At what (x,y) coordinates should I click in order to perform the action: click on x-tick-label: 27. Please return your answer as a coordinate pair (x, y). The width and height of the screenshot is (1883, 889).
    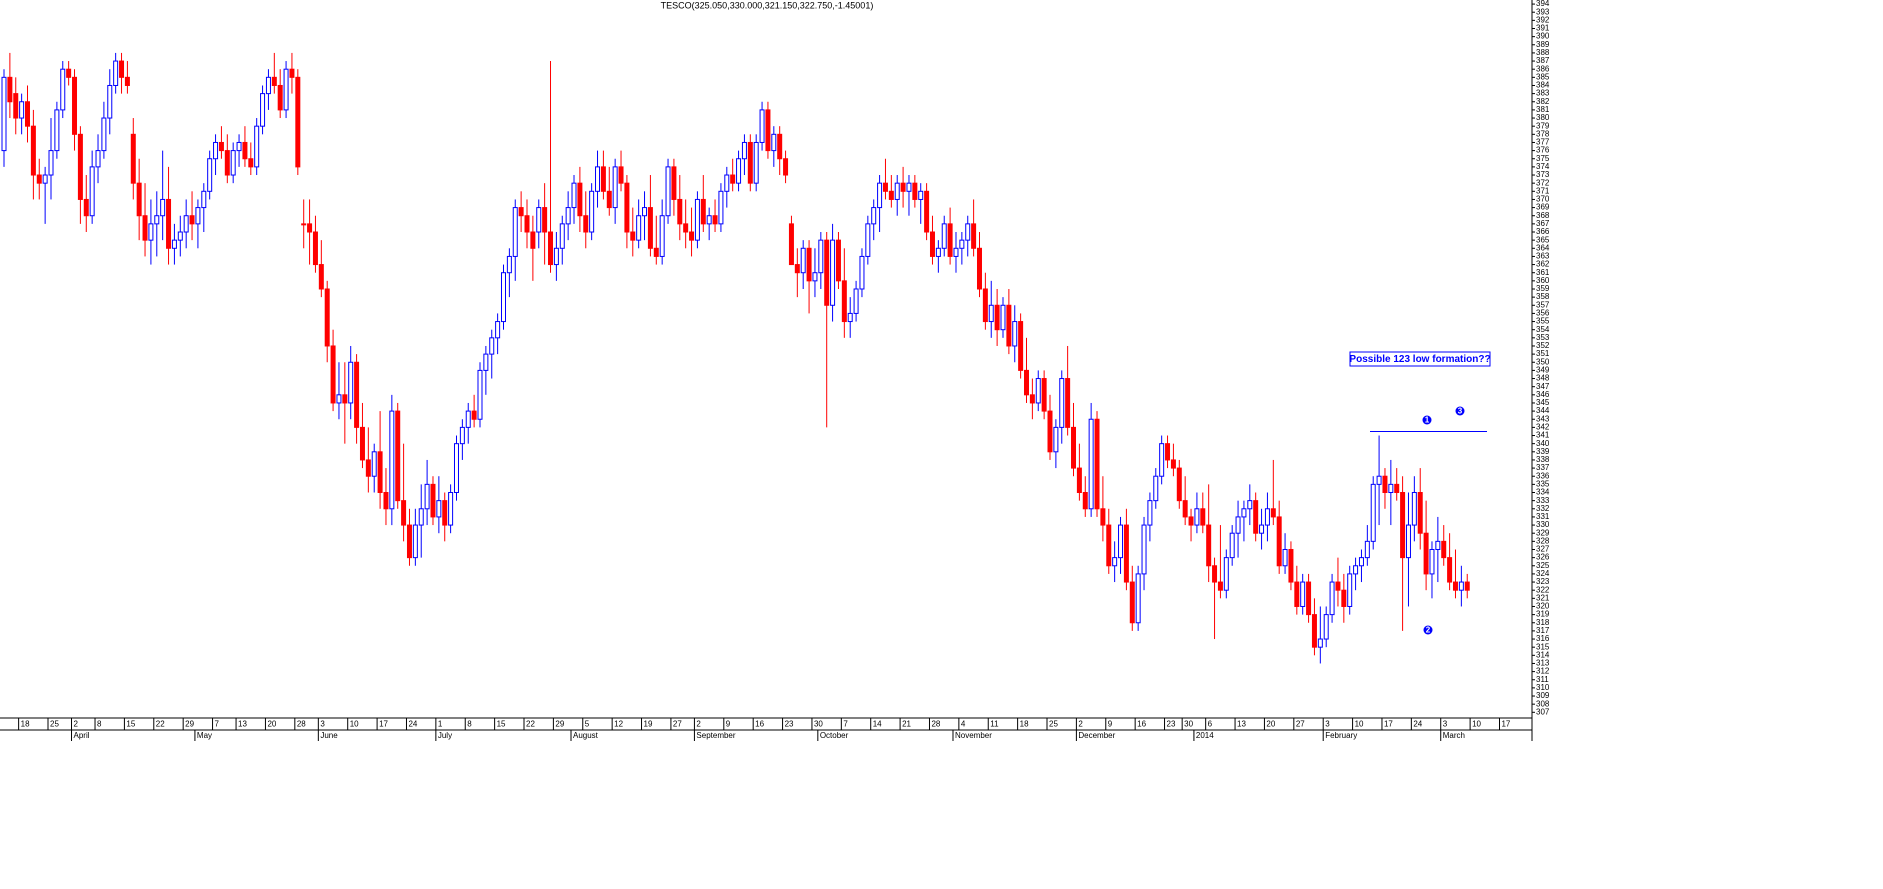
    Looking at the image, I should click on (1300, 724).